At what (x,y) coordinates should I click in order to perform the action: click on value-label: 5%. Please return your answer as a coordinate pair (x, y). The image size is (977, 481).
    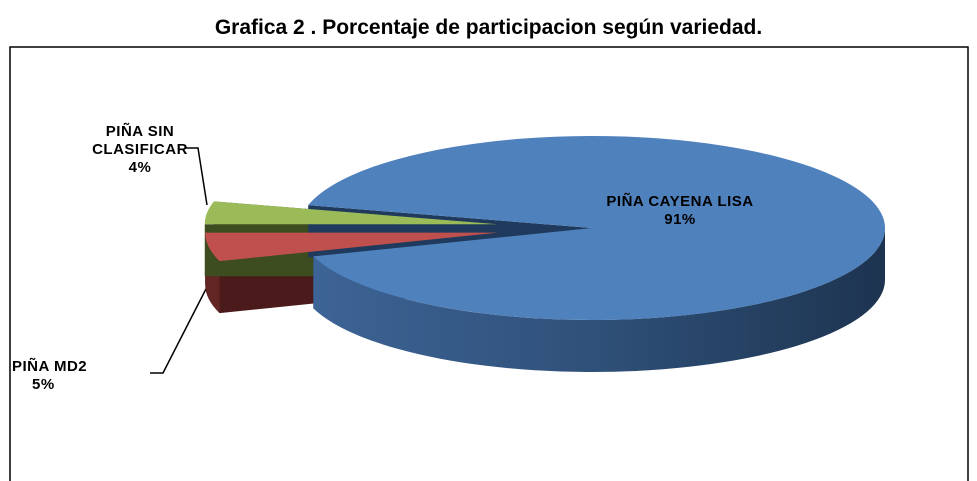
    Looking at the image, I should click on (43, 384).